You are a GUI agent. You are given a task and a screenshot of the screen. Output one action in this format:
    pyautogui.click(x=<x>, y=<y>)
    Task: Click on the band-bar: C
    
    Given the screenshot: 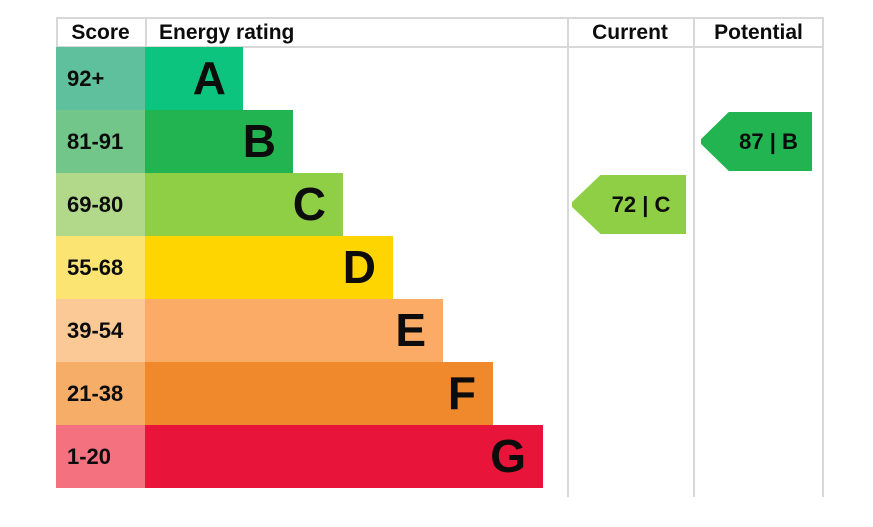 What is the action you would take?
    pyautogui.click(x=244, y=204)
    